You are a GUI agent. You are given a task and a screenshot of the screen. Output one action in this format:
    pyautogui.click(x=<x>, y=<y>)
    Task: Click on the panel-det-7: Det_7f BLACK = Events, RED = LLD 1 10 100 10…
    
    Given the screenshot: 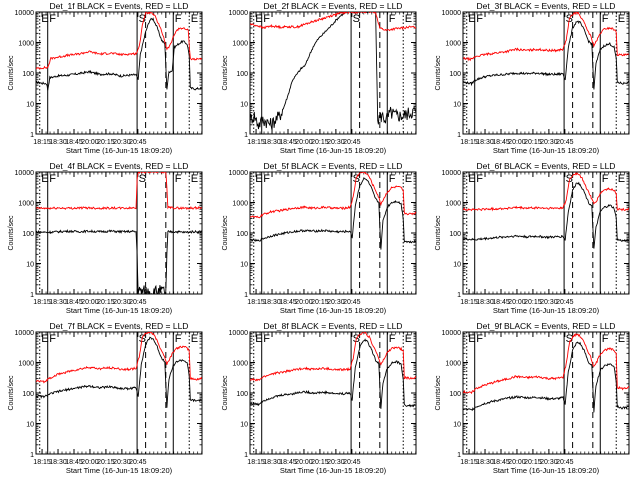 What is the action you would take?
    pyautogui.click(x=105, y=398)
    